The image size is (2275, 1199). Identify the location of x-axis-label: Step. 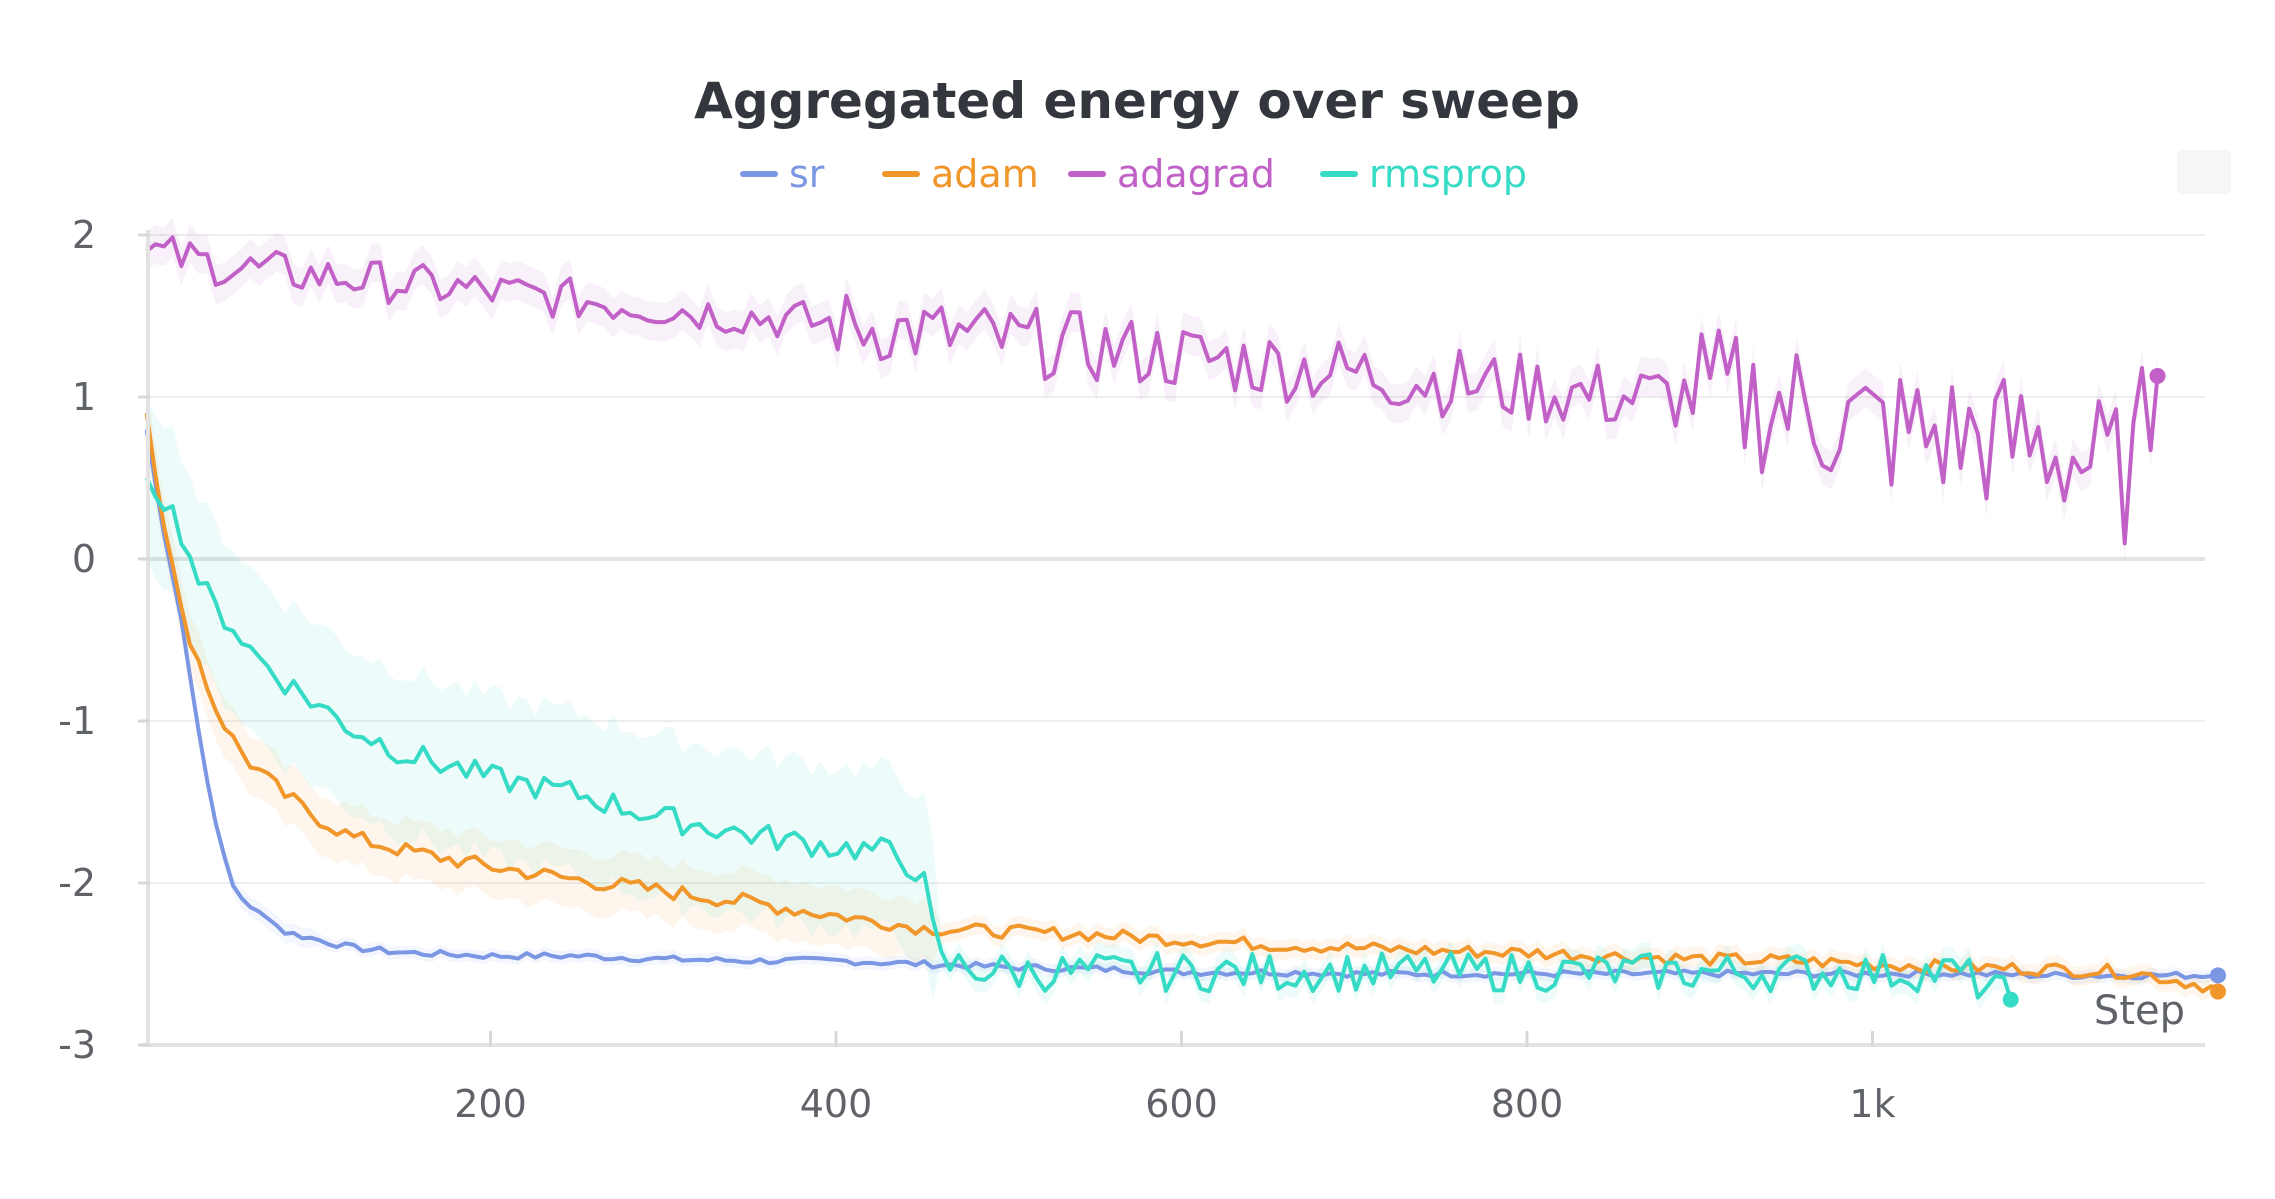
(2139, 1011).